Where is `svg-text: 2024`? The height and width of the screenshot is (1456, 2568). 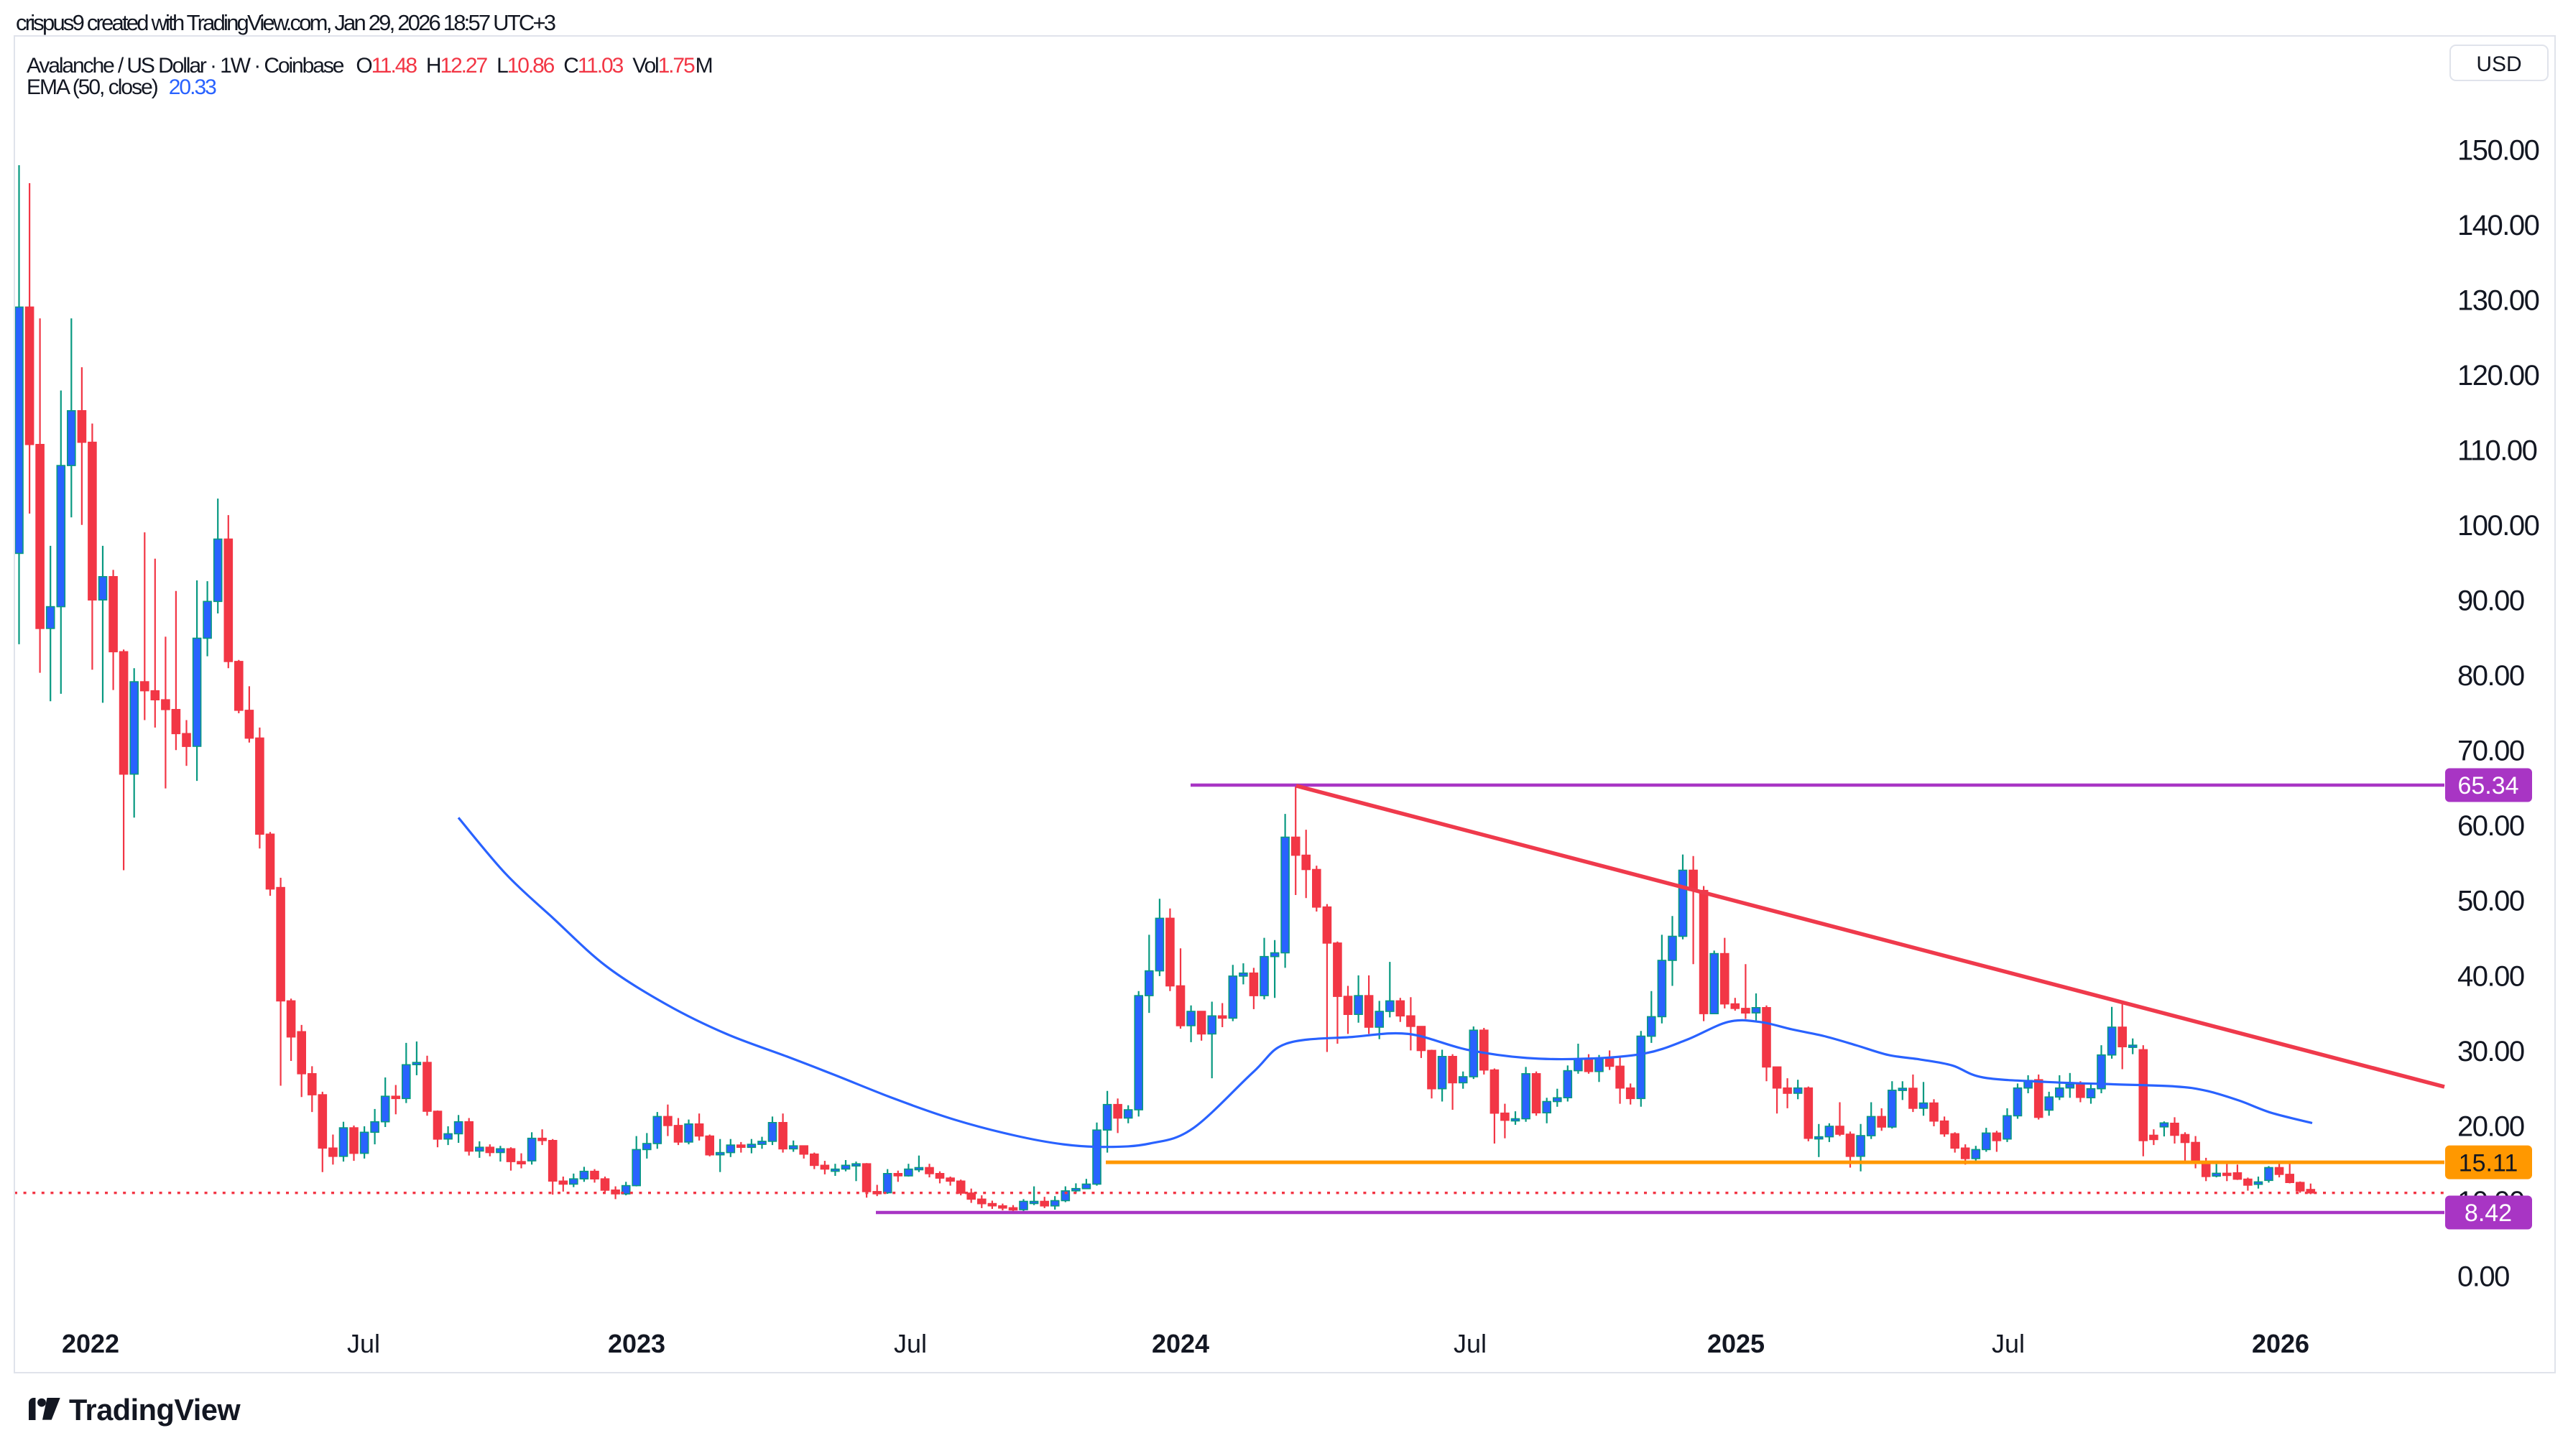 svg-text: 2024 is located at coordinates (1180, 1343).